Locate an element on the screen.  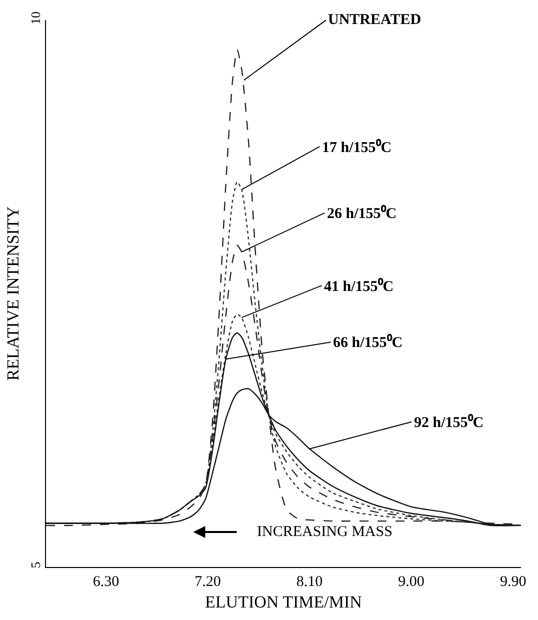
y-tick-label: 10 is located at coordinates (35, 18).